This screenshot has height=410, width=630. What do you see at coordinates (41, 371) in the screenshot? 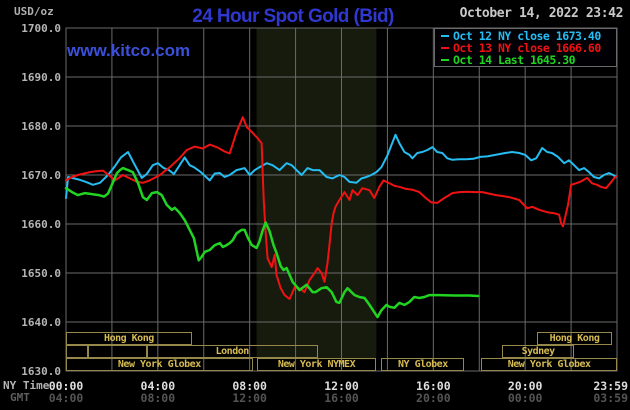
I see `y-tick-label: 1630.0` at bounding box center [41, 371].